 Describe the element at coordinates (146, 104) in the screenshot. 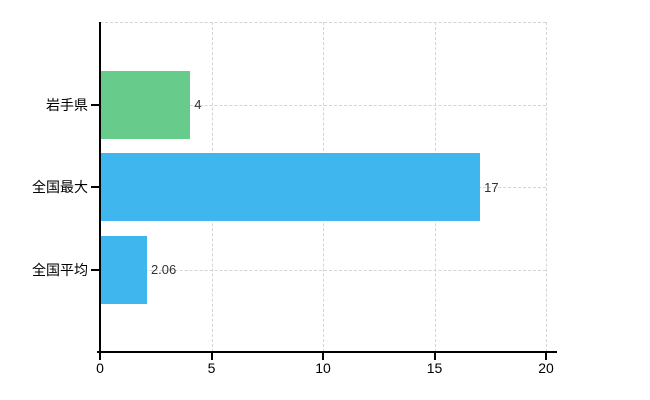

I see `bar-iwate` at that location.